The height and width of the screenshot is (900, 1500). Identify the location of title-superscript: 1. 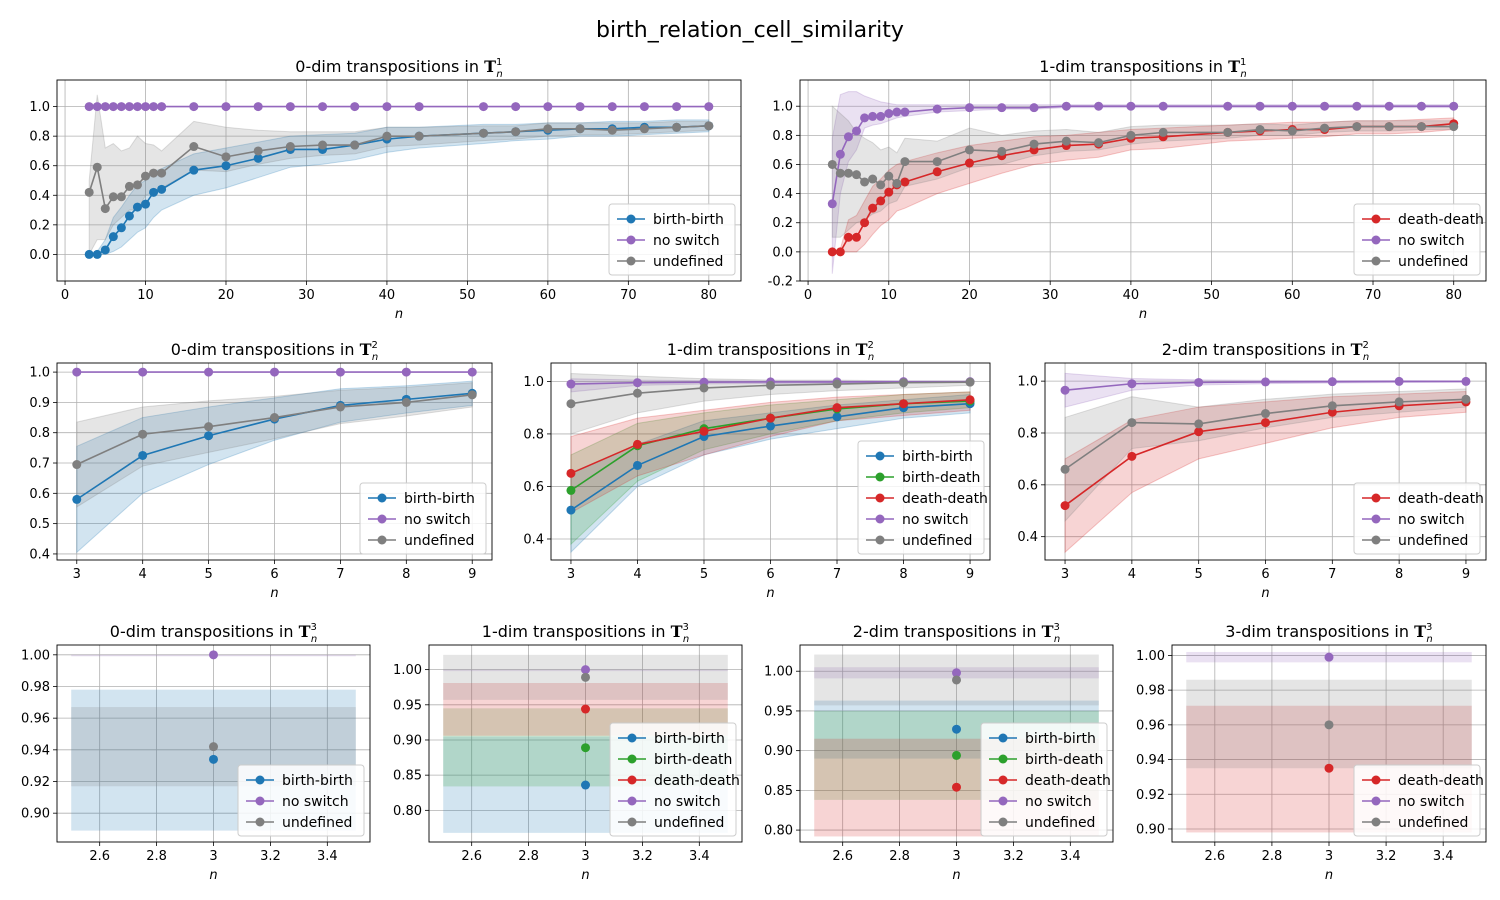
(1243, 62).